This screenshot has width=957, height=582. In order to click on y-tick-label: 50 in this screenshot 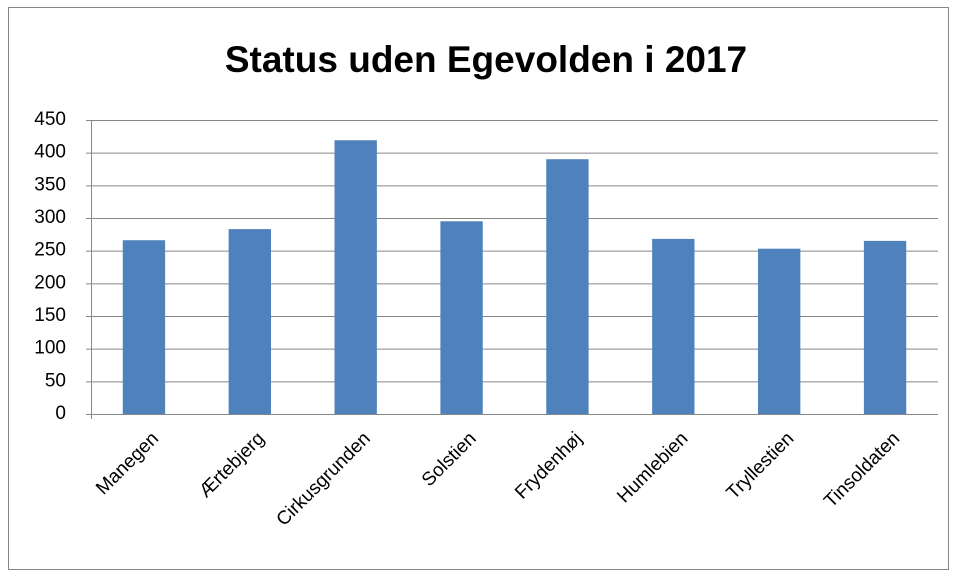, I will do `click(55, 380)`.